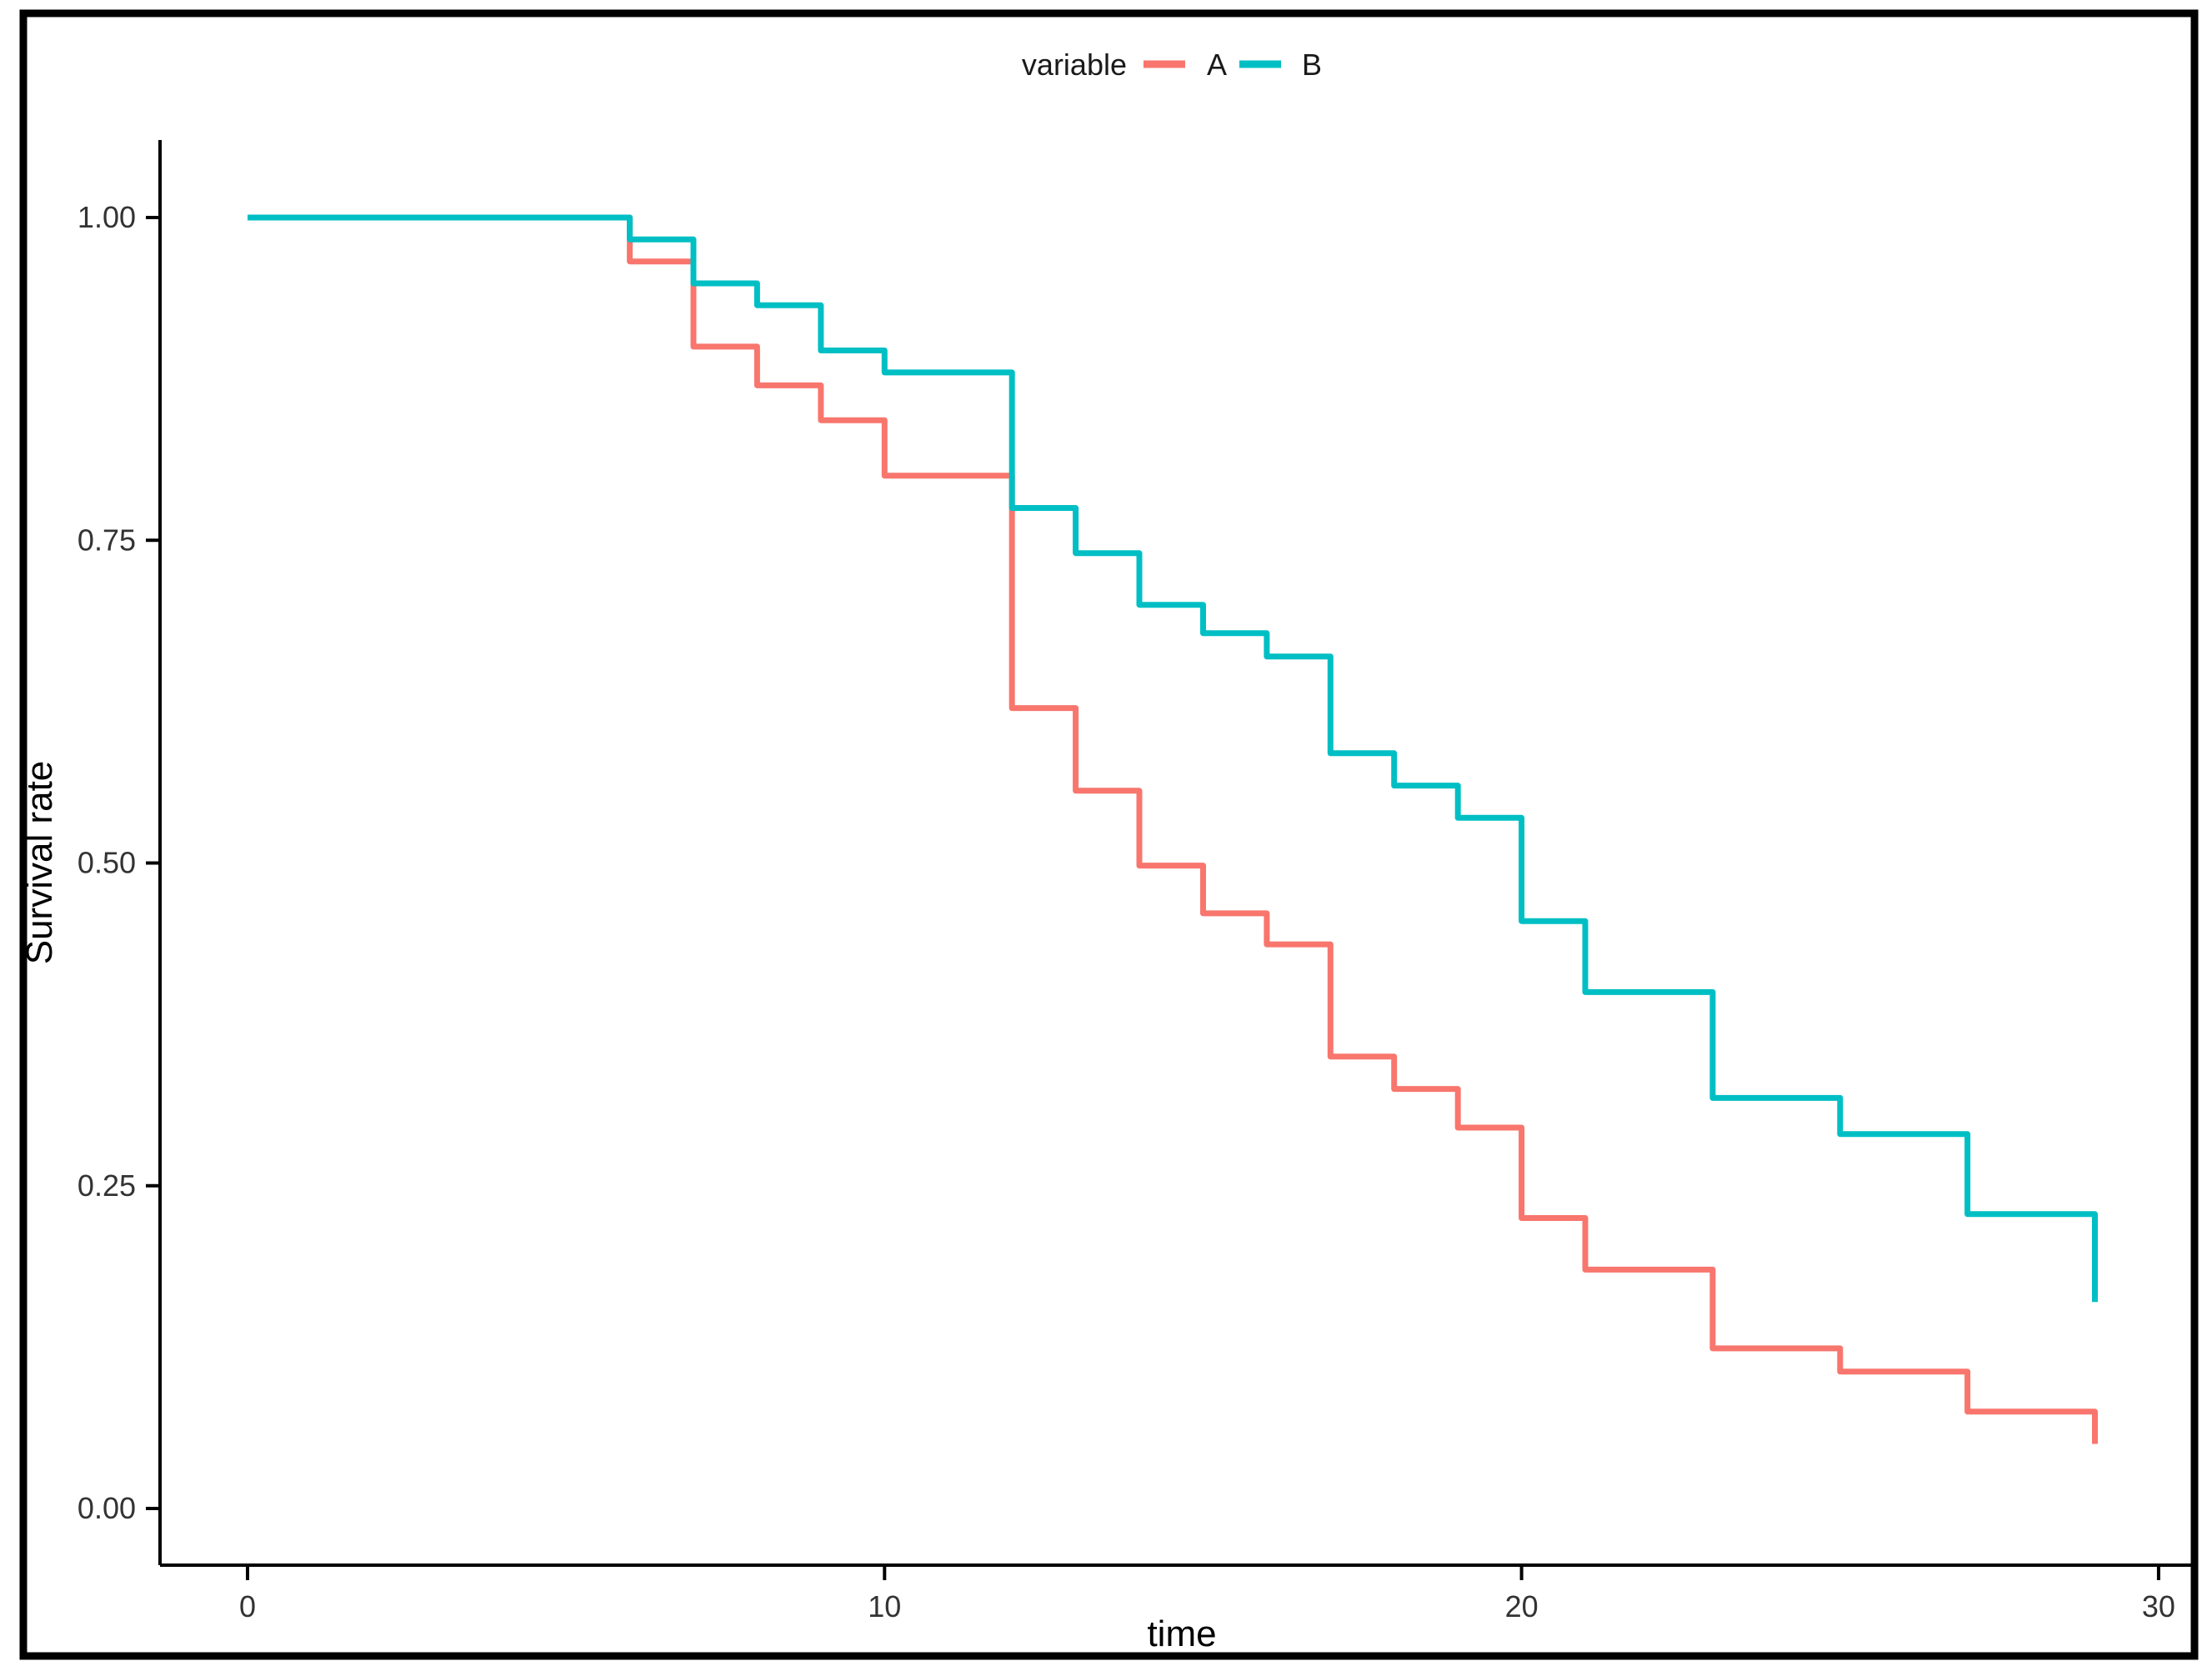 Image resolution: width=2212 pixels, height=1676 pixels. What do you see at coordinates (1217, 65) in the screenshot?
I see `legend-label-0: A` at bounding box center [1217, 65].